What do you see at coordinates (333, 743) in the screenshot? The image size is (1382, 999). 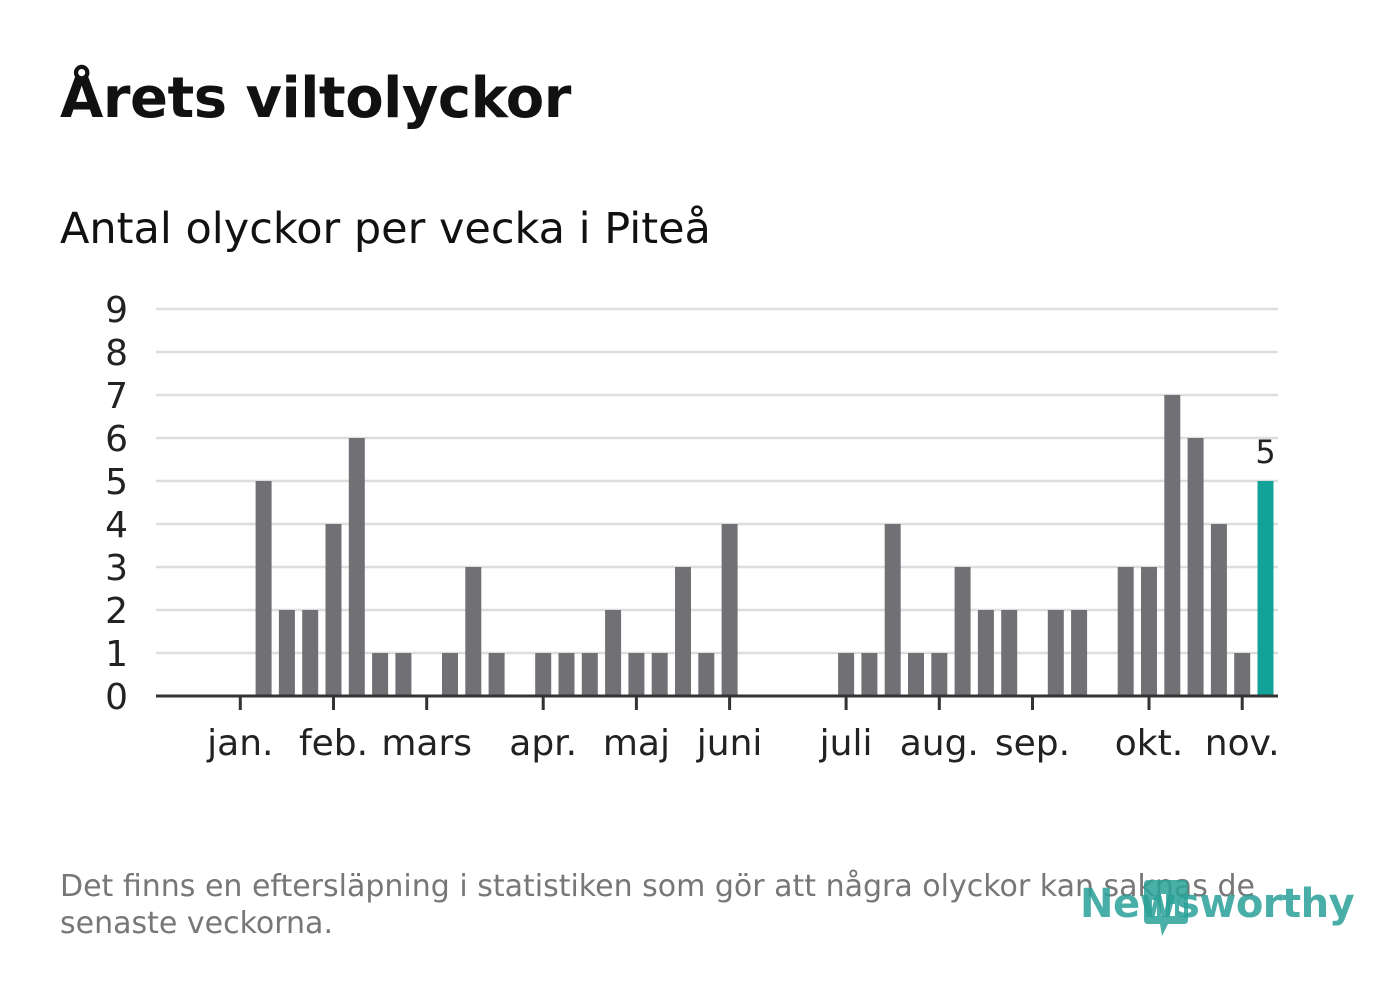 I see `x-tick-label: feb.` at bounding box center [333, 743].